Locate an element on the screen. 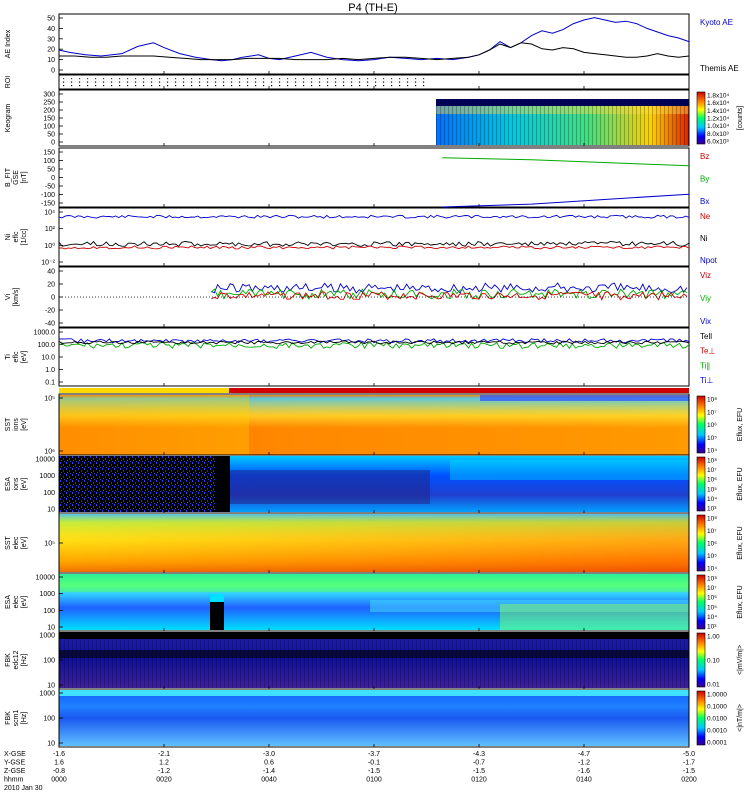 This screenshot has height=800, width=750. panel-label-esa1-2: [eV] is located at coordinates (24, 484).